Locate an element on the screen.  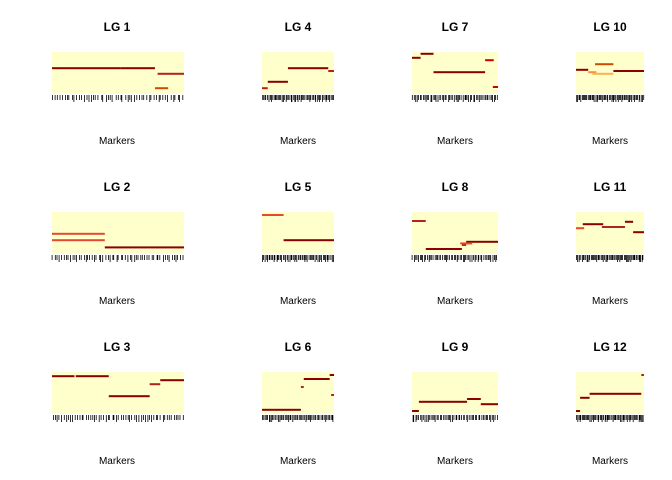
panel-title: LG 3 is located at coordinates (117, 347).